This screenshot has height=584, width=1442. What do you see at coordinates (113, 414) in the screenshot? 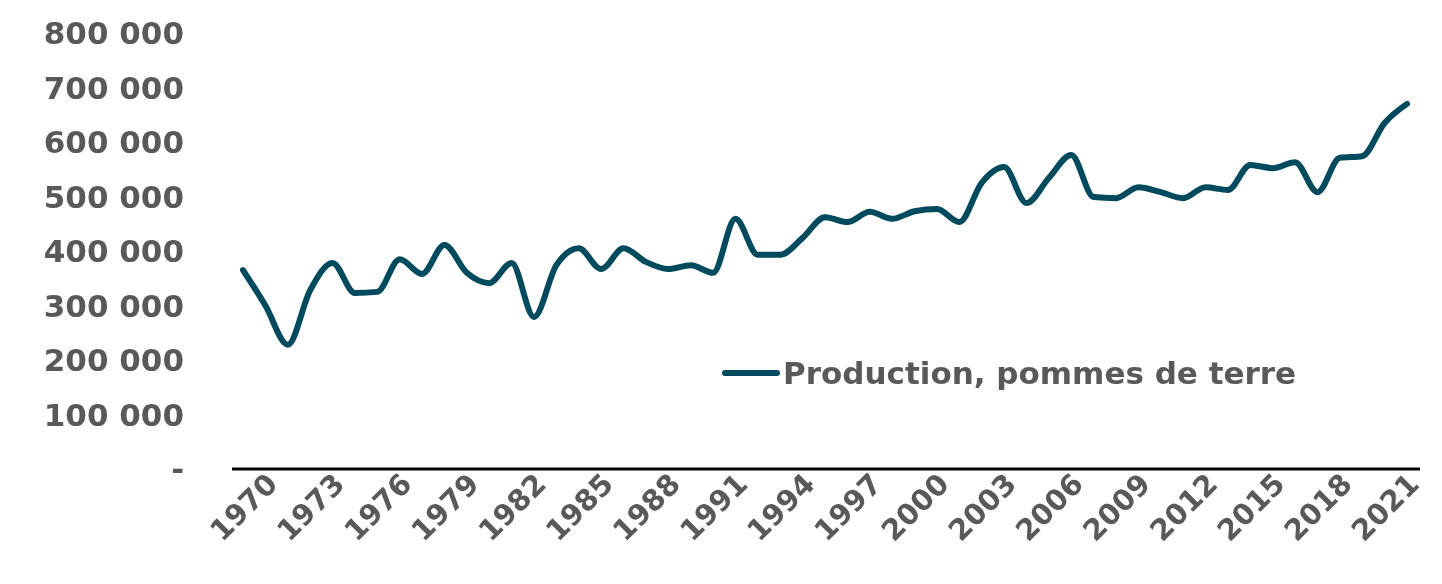
I see `y-tick-label: 100 000` at bounding box center [113, 414].